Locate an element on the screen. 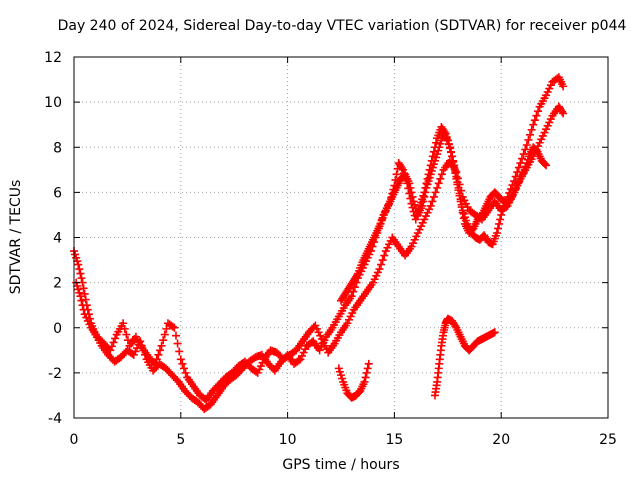 This screenshot has width=640, height=480. y-tick-label: 6 is located at coordinates (57, 193).